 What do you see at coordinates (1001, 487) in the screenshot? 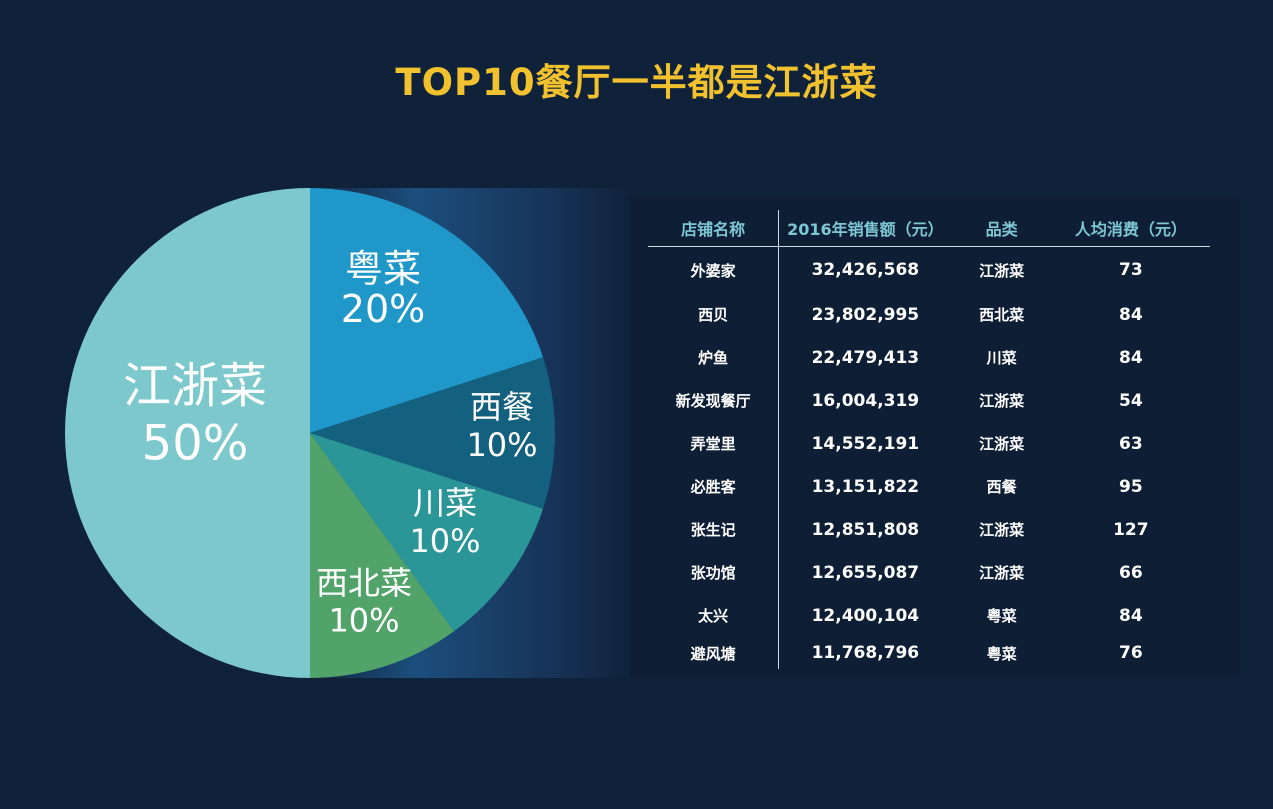
I see `cell-cat: 西餐` at bounding box center [1001, 487].